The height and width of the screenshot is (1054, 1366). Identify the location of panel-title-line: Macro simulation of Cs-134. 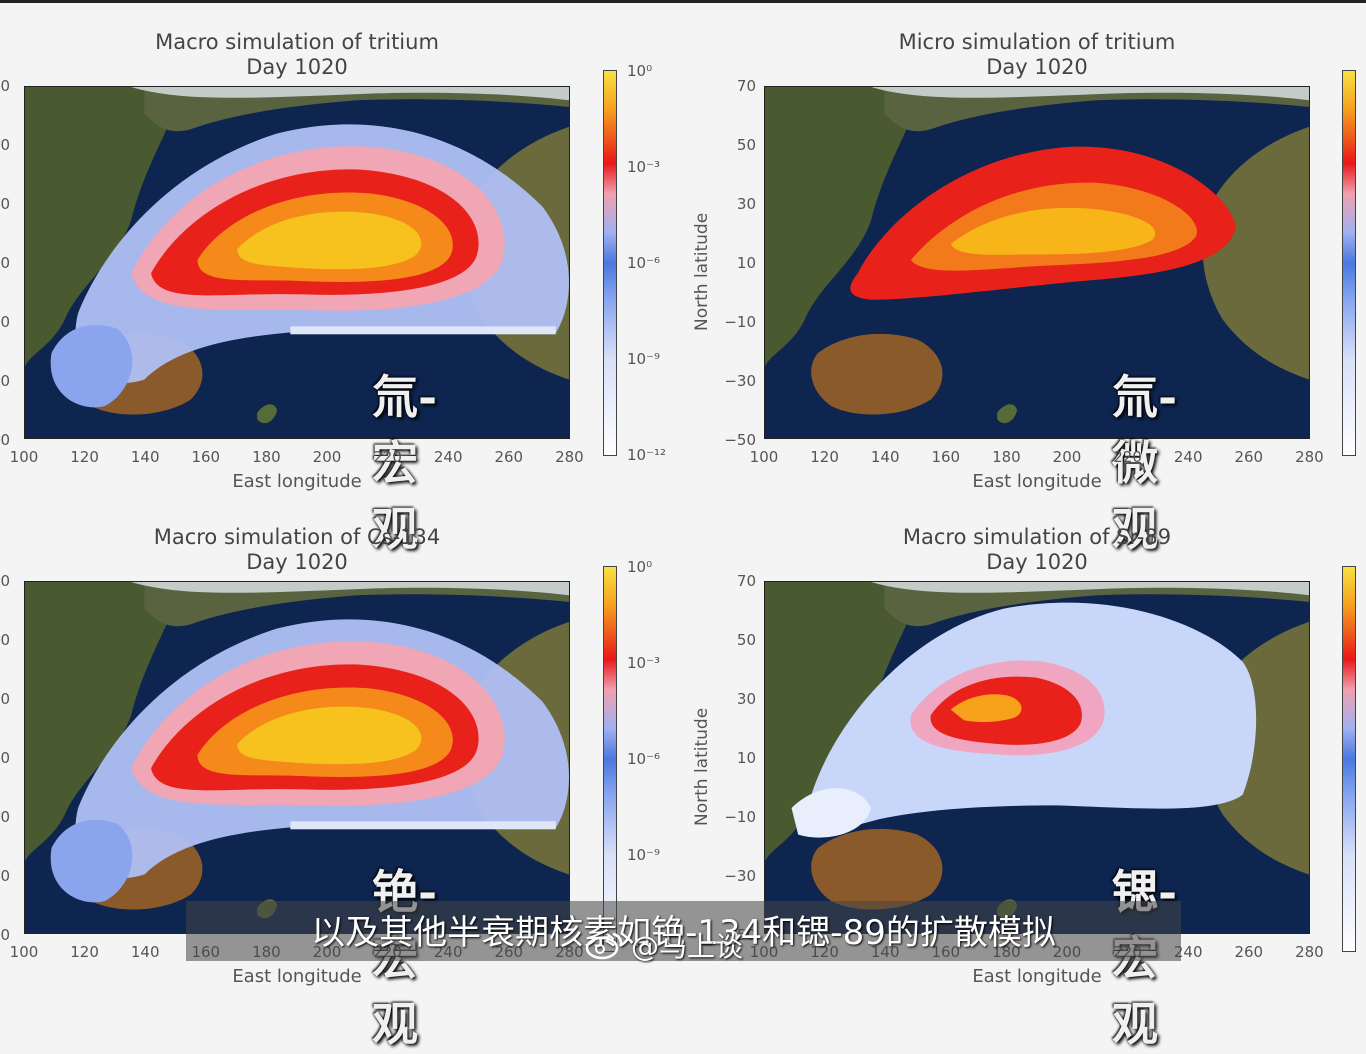
(297, 537).